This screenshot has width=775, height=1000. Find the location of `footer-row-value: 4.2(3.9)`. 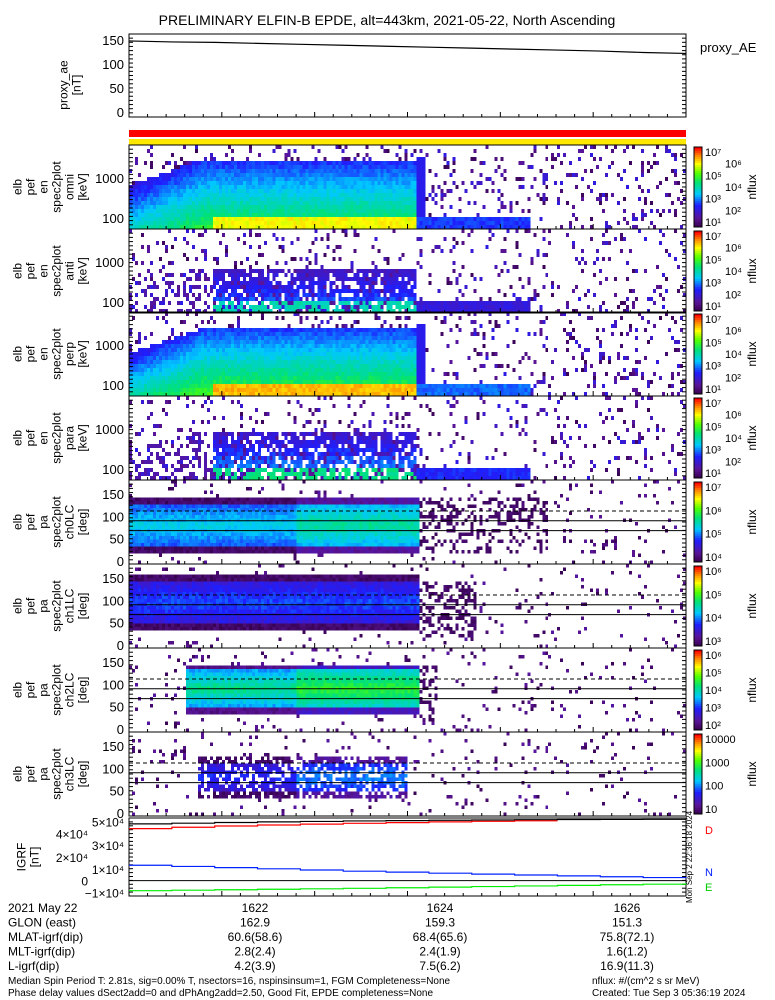

footer-row-value: 4.2(3.9) is located at coordinates (254, 966).